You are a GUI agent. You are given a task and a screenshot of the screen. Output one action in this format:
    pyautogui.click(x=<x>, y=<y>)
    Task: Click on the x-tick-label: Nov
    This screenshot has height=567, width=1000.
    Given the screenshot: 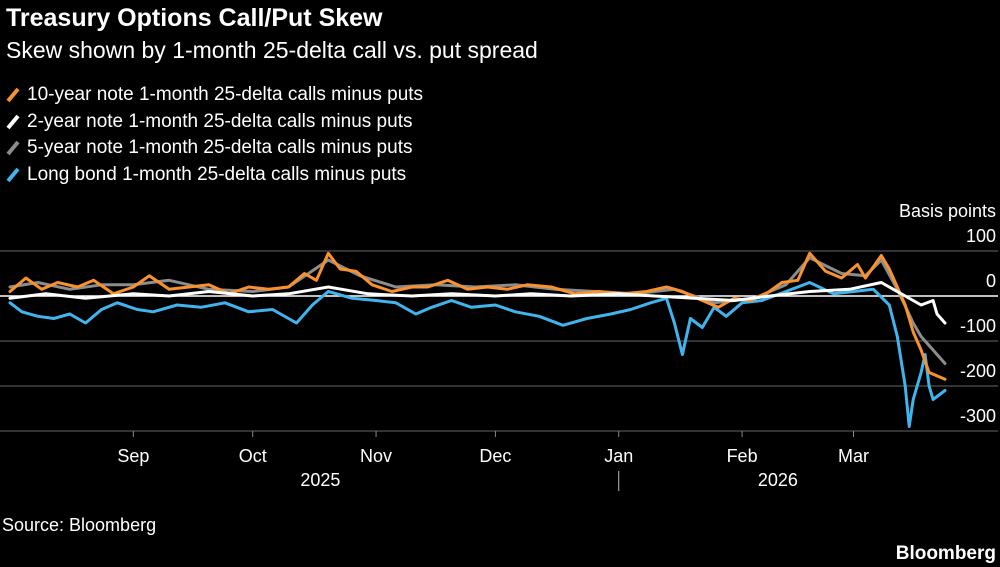 What is the action you would take?
    pyautogui.click(x=376, y=456)
    